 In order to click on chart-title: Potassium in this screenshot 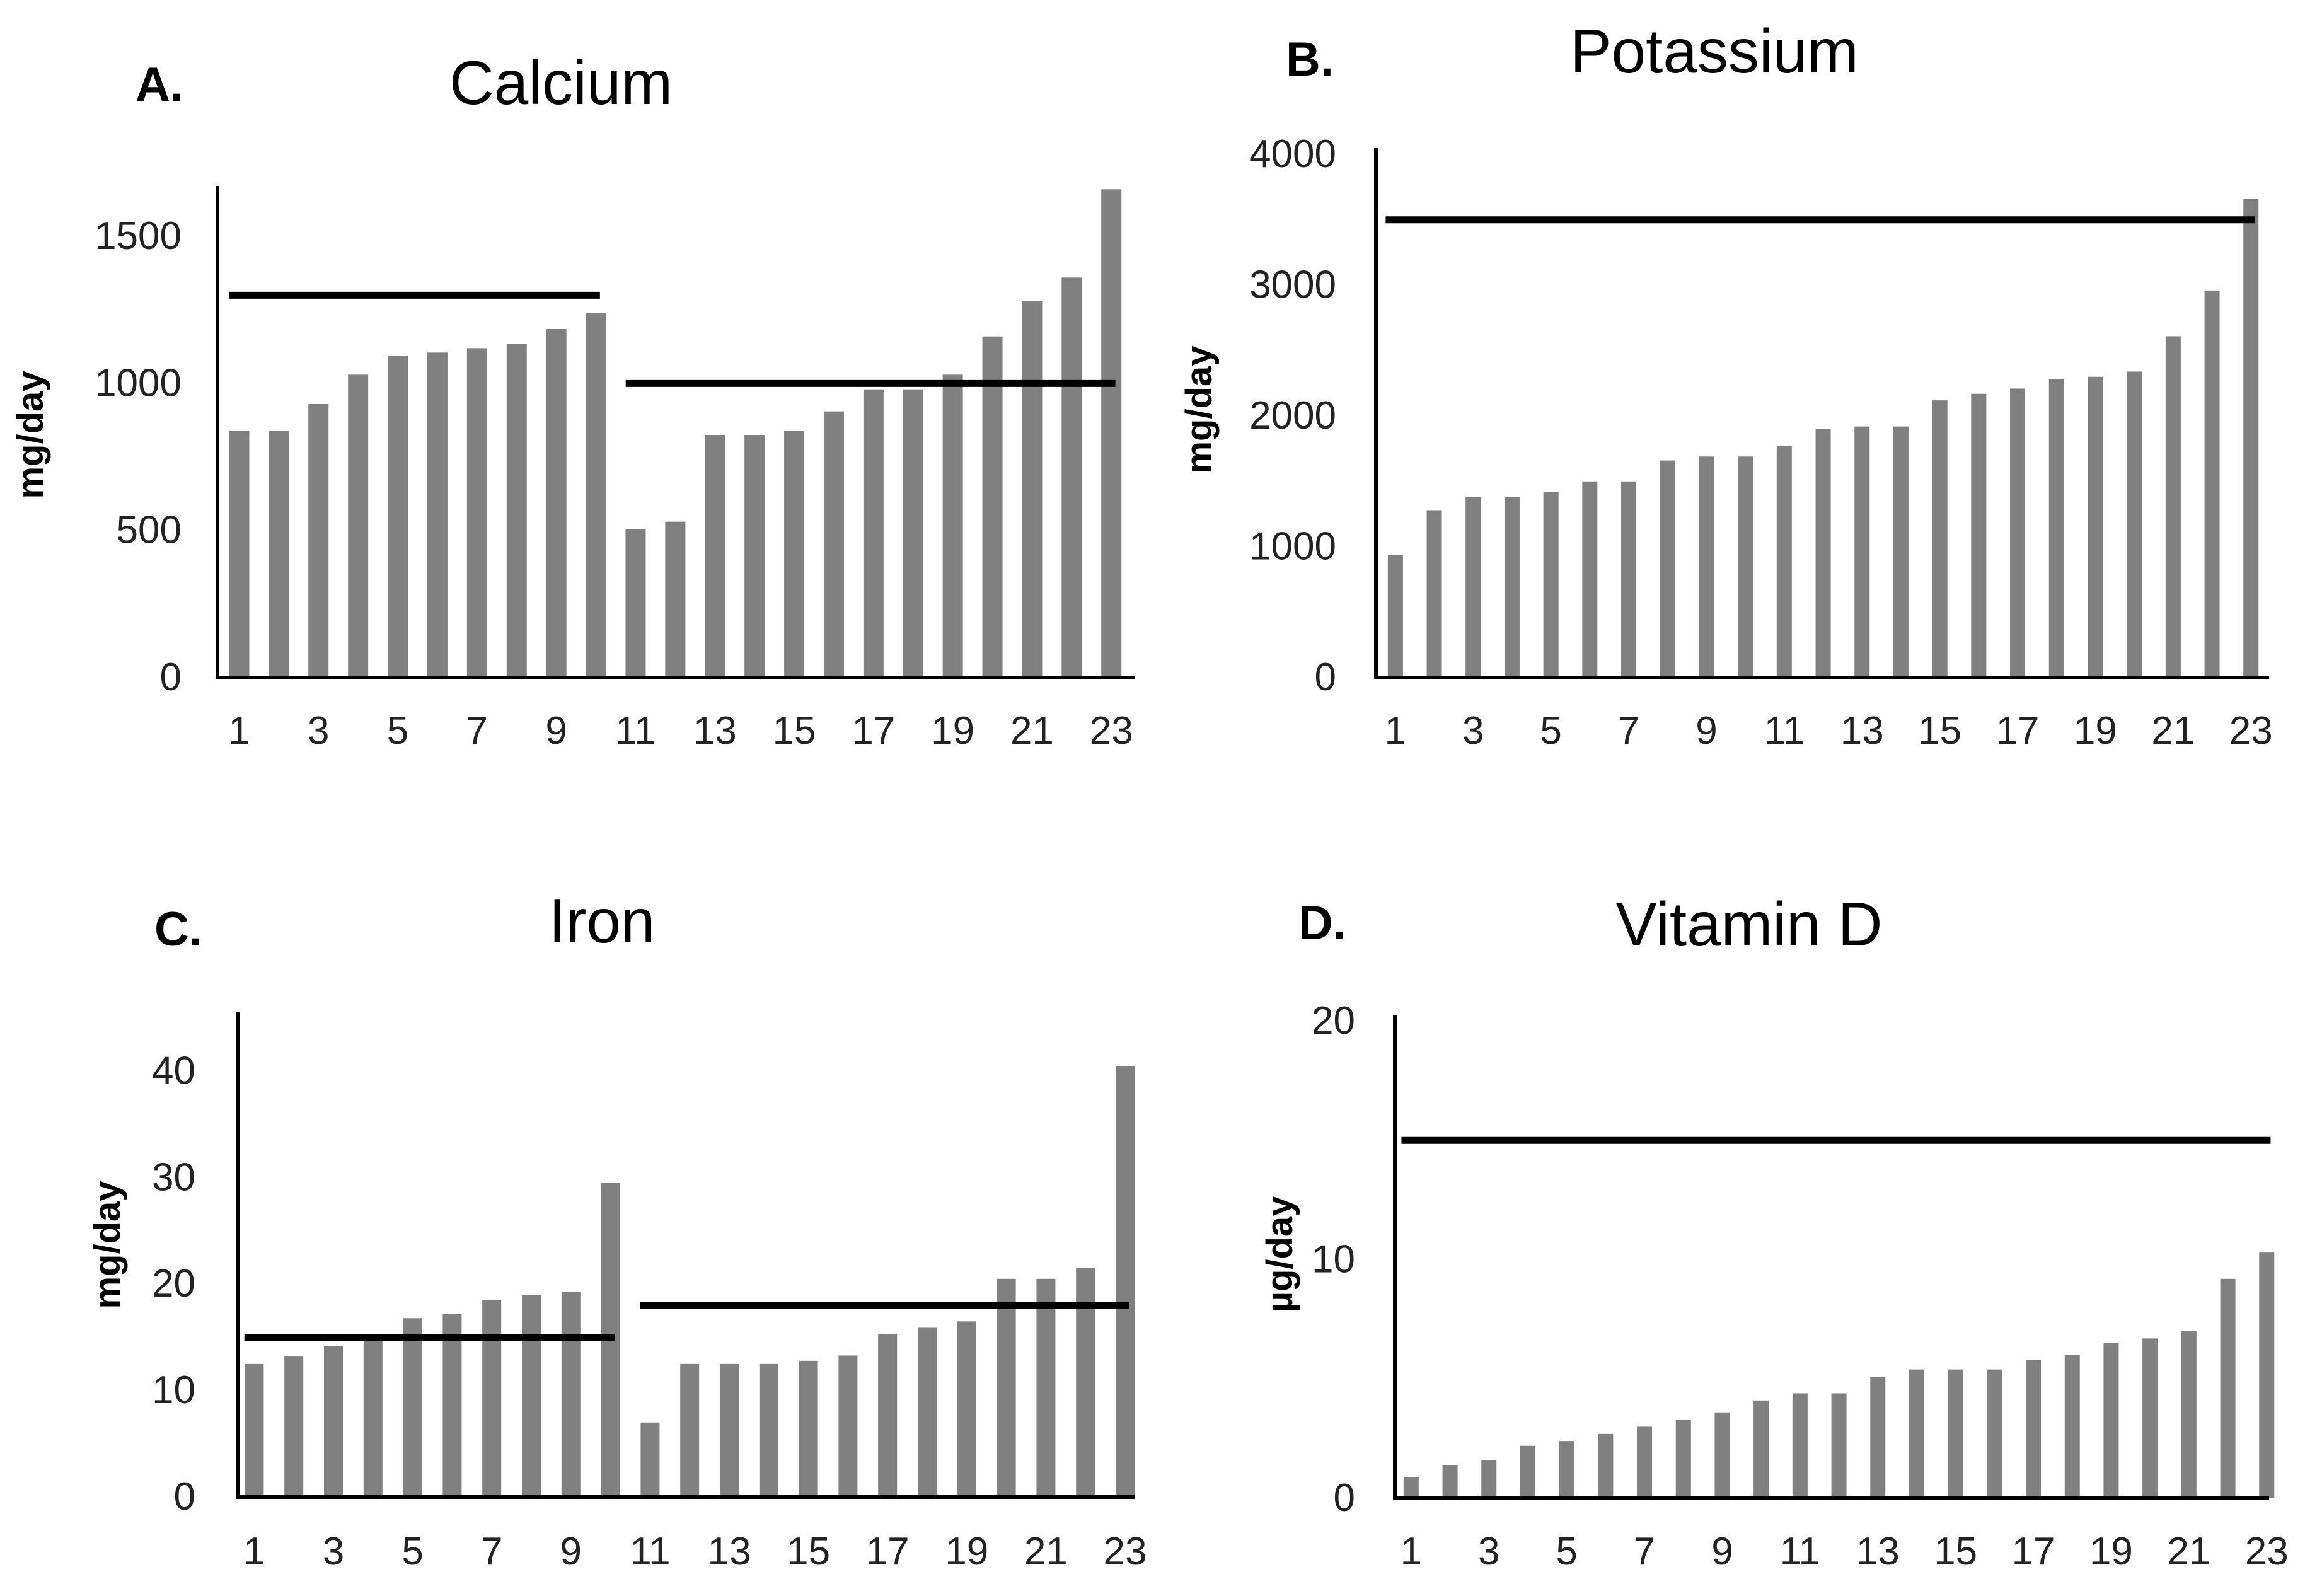, I will do `click(1714, 51)`.